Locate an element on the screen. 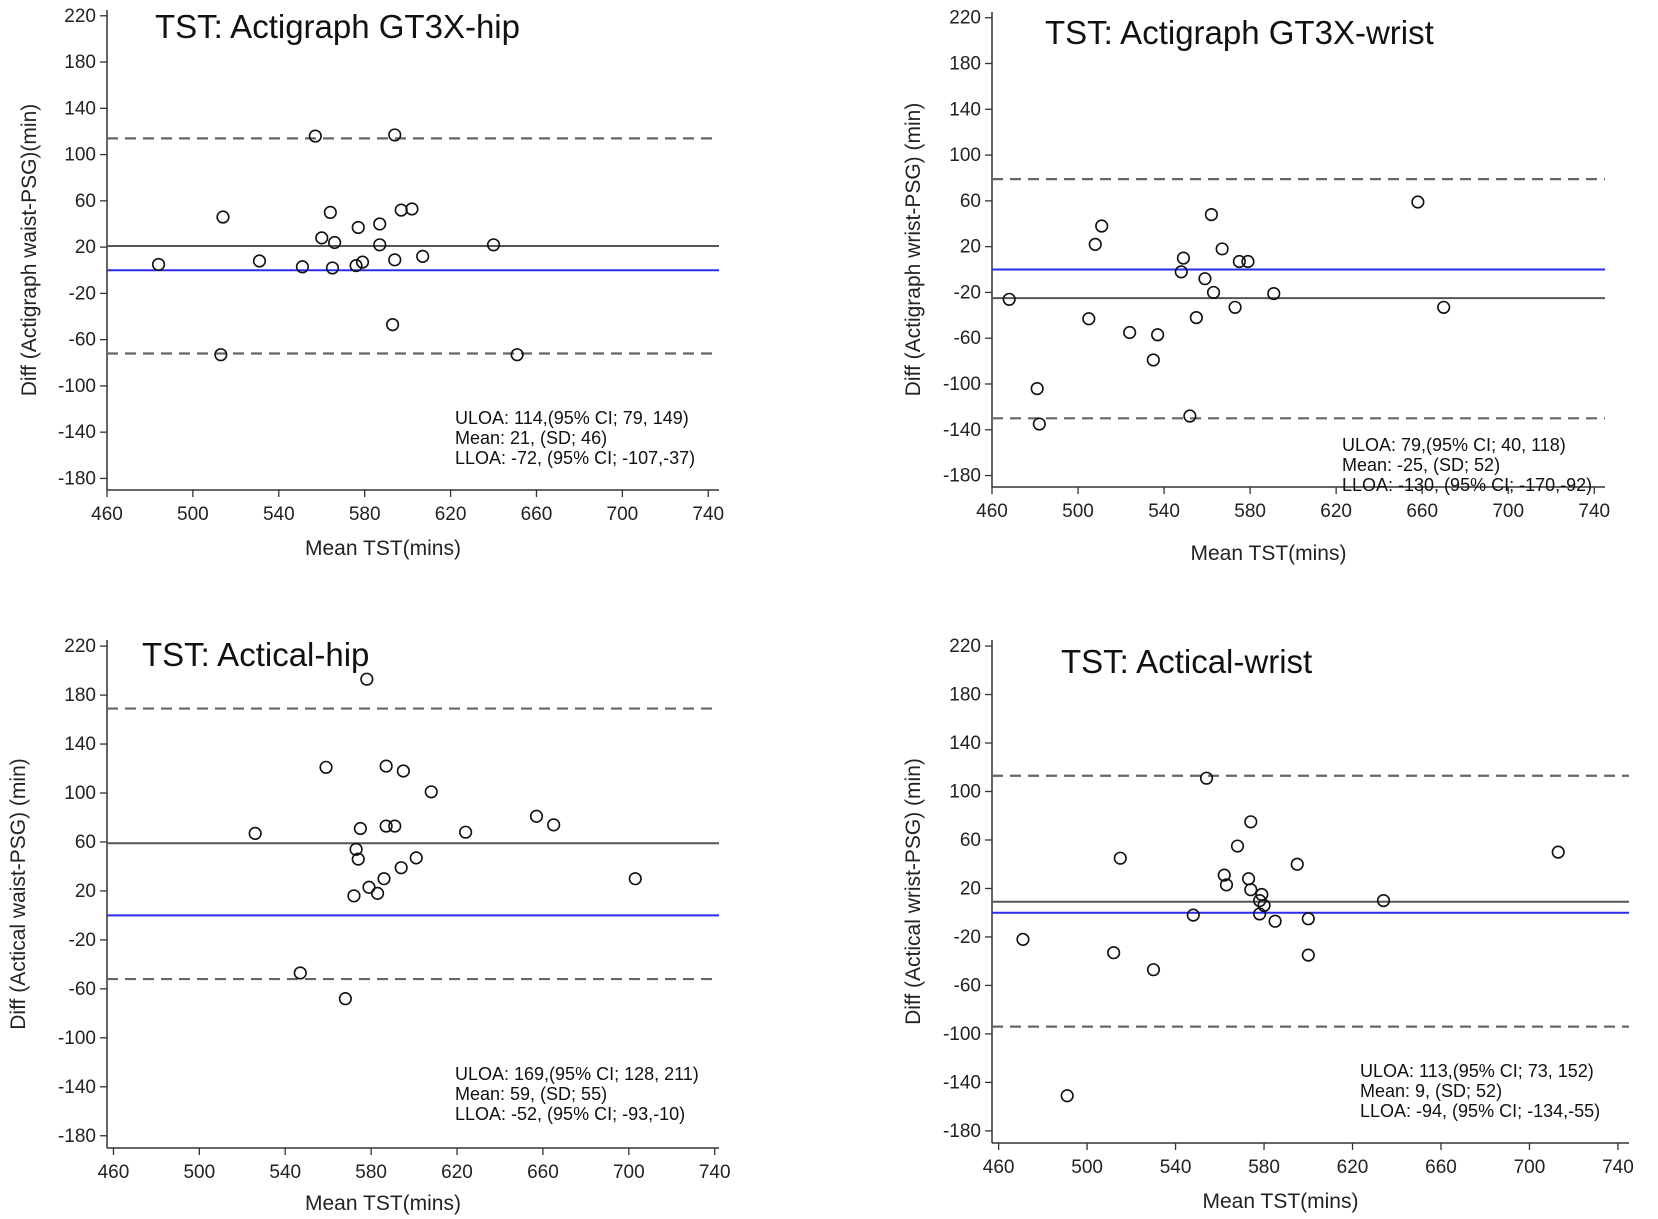  stats-annotation-line: ULOA: 114,(95% CI; 79, 149) is located at coordinates (572, 418).